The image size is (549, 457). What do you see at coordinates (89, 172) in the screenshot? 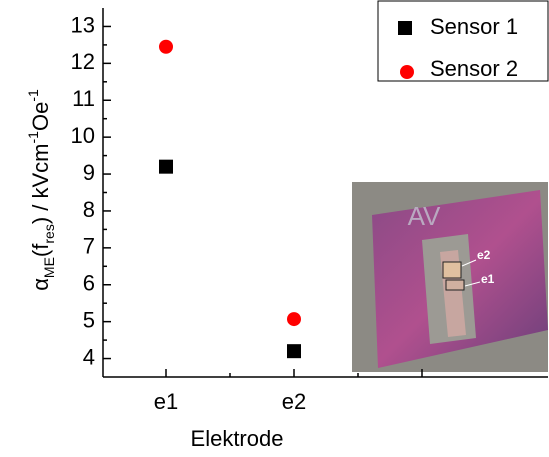
I see `y-tick-label: 9` at bounding box center [89, 172].